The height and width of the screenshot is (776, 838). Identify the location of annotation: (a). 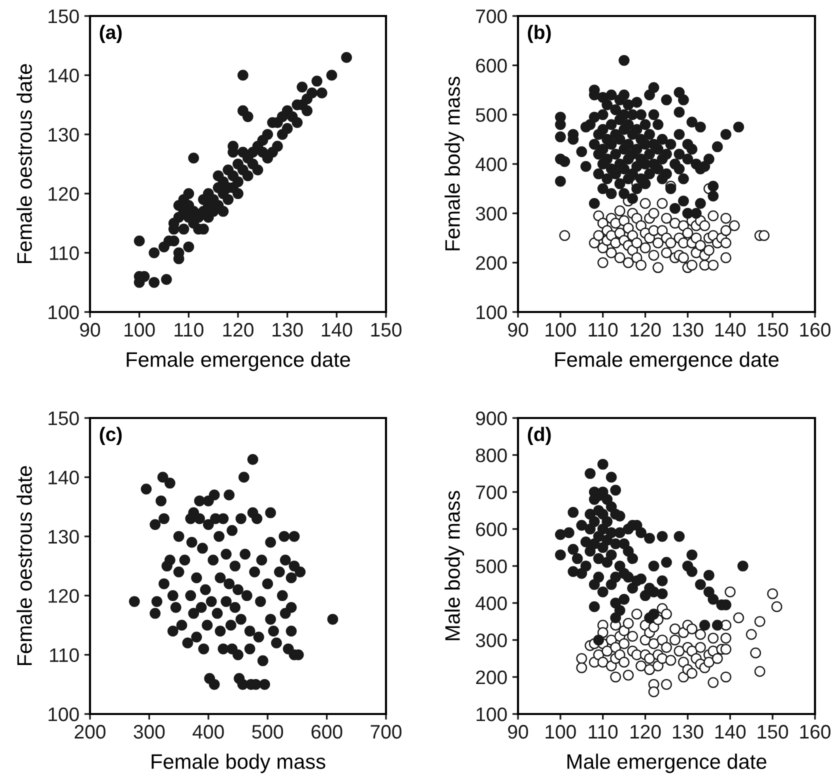
(111, 34).